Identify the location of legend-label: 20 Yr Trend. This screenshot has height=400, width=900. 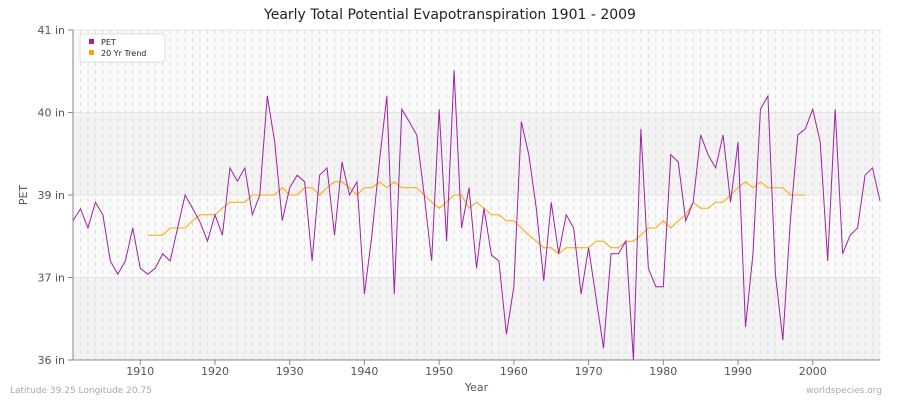
(123, 53).